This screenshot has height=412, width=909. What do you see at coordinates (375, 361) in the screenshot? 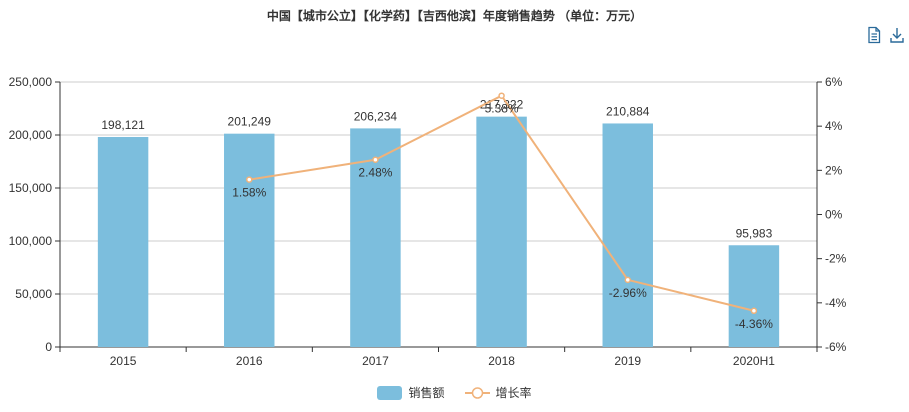
I see `x-tick-label: 2017` at bounding box center [375, 361].